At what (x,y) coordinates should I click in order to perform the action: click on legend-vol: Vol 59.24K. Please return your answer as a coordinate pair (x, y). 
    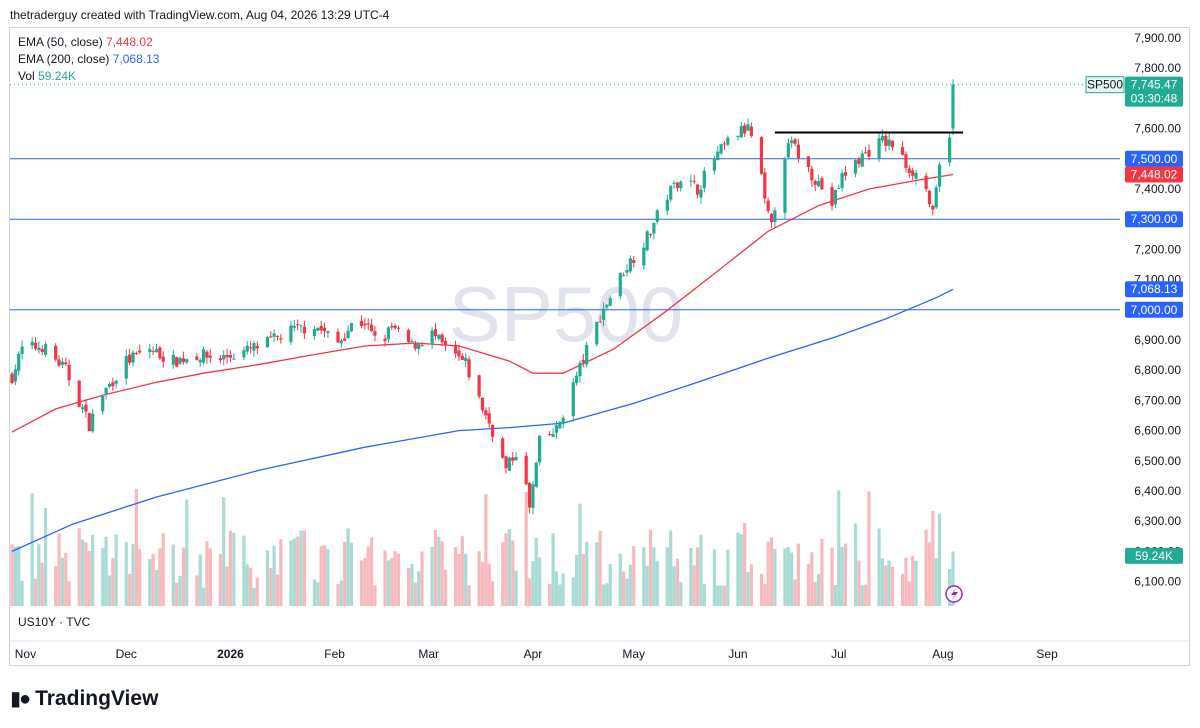
    Looking at the image, I should click on (88, 76).